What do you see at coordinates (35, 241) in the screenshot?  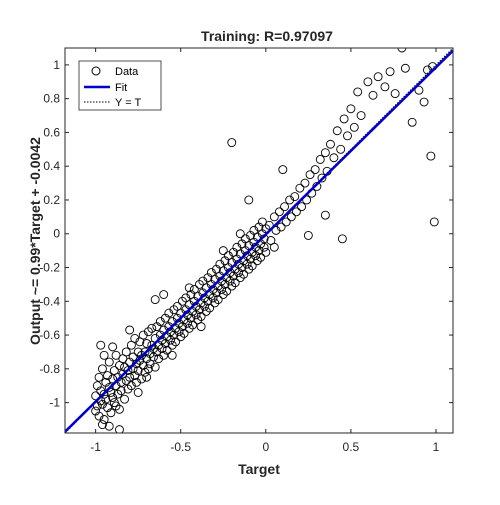 I see `y-axis-title: Output ~= 0.99*Target + -0.0042` at bounding box center [35, 241].